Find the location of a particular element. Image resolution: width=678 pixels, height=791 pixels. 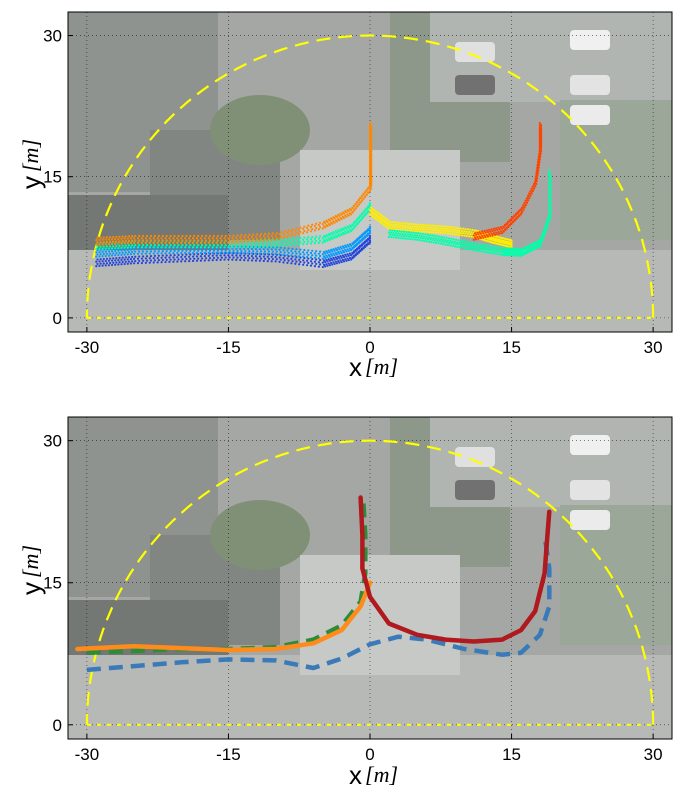

x-tick-label: 15 is located at coordinates (511, 347).